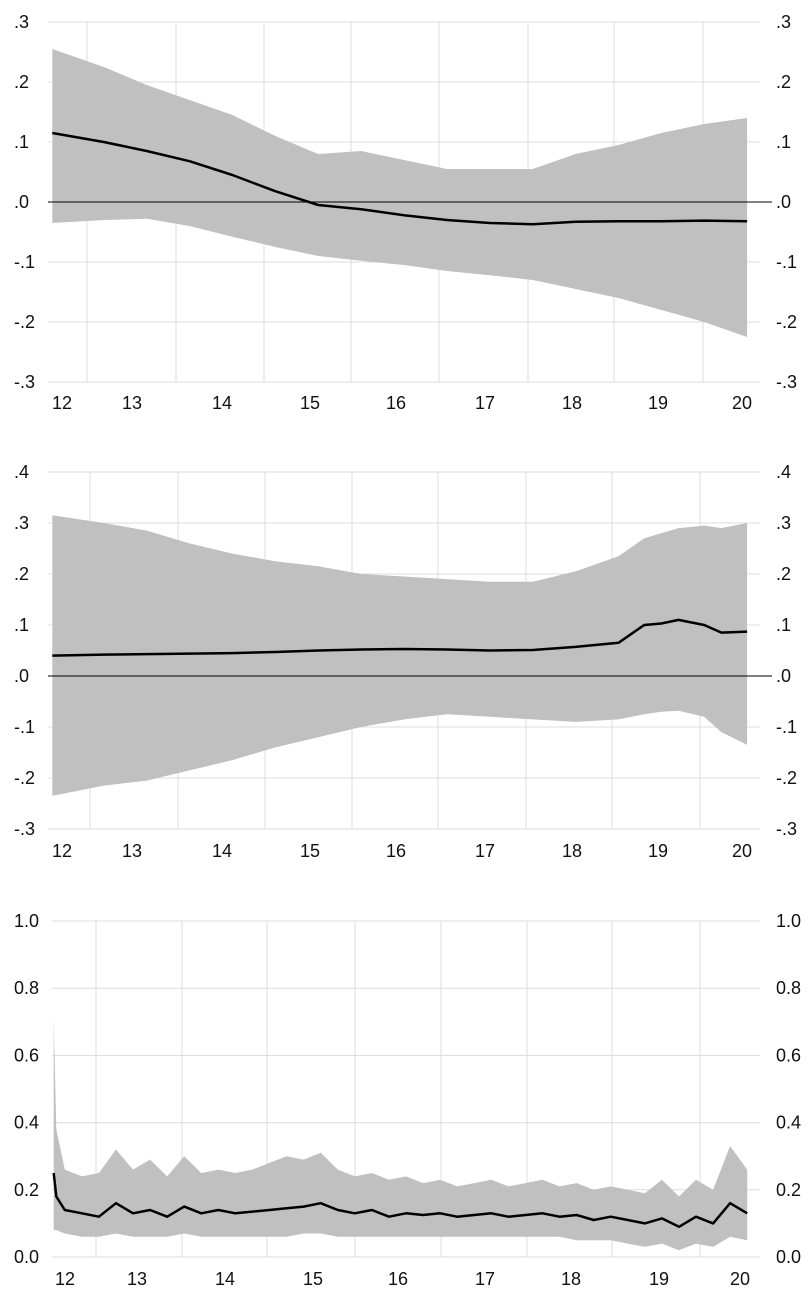  I want to click on y-tick-label-left: 0.2, so click(26, 1190).